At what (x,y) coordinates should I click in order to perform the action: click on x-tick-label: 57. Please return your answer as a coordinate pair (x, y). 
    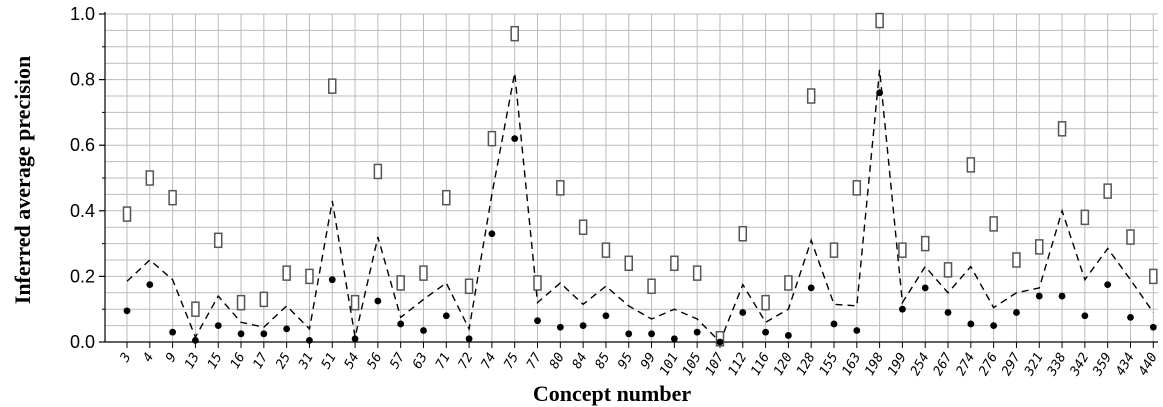
    Looking at the image, I should click on (397, 360).